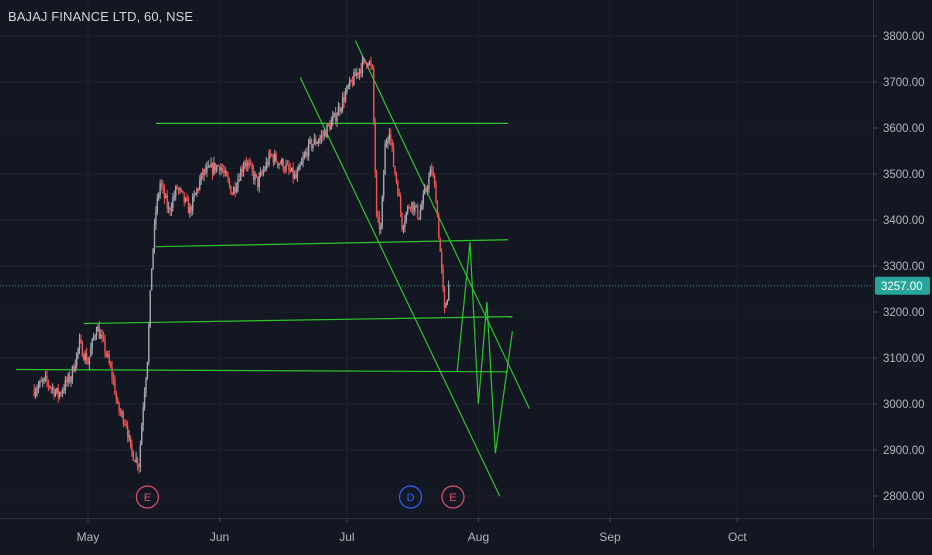 The height and width of the screenshot is (555, 932). What do you see at coordinates (904, 313) in the screenshot?
I see `y-tick-label: 3200.00` at bounding box center [904, 313].